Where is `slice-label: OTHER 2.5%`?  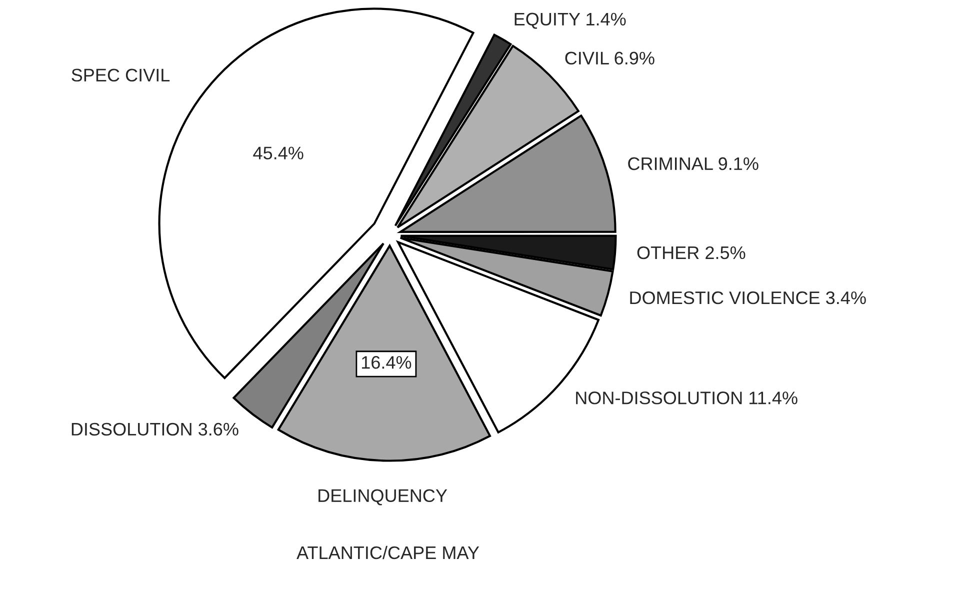
slice-label: OTHER 2.5% is located at coordinates (691, 253).